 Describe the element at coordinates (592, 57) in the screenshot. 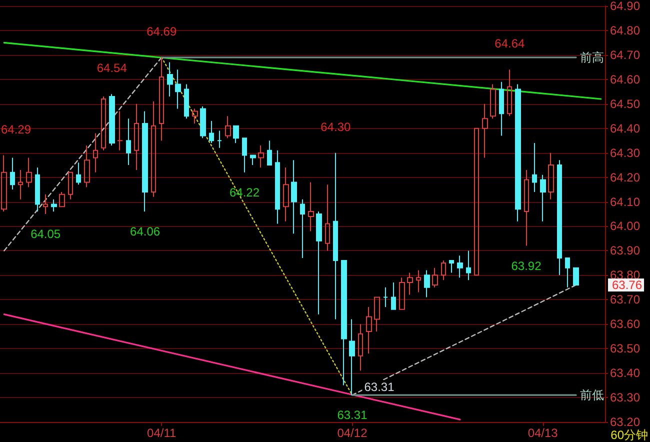

I see `series-label: 前高` at that location.